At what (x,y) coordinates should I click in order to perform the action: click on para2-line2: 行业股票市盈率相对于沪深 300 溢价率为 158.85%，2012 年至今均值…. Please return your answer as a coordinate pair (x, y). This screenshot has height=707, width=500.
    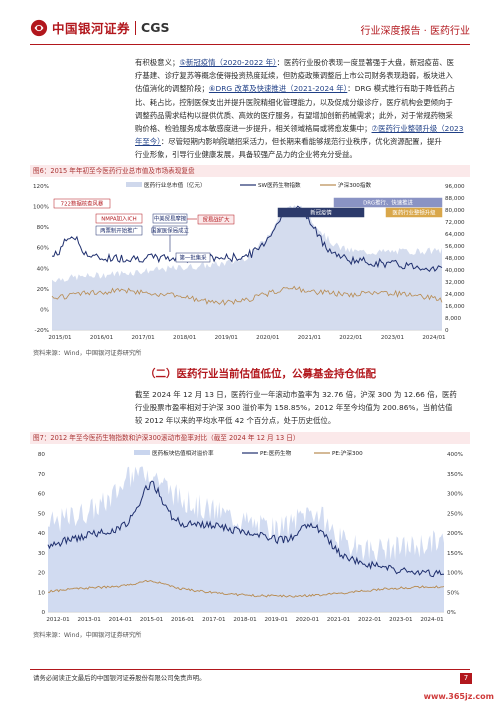
    Looking at the image, I should click on (294, 408).